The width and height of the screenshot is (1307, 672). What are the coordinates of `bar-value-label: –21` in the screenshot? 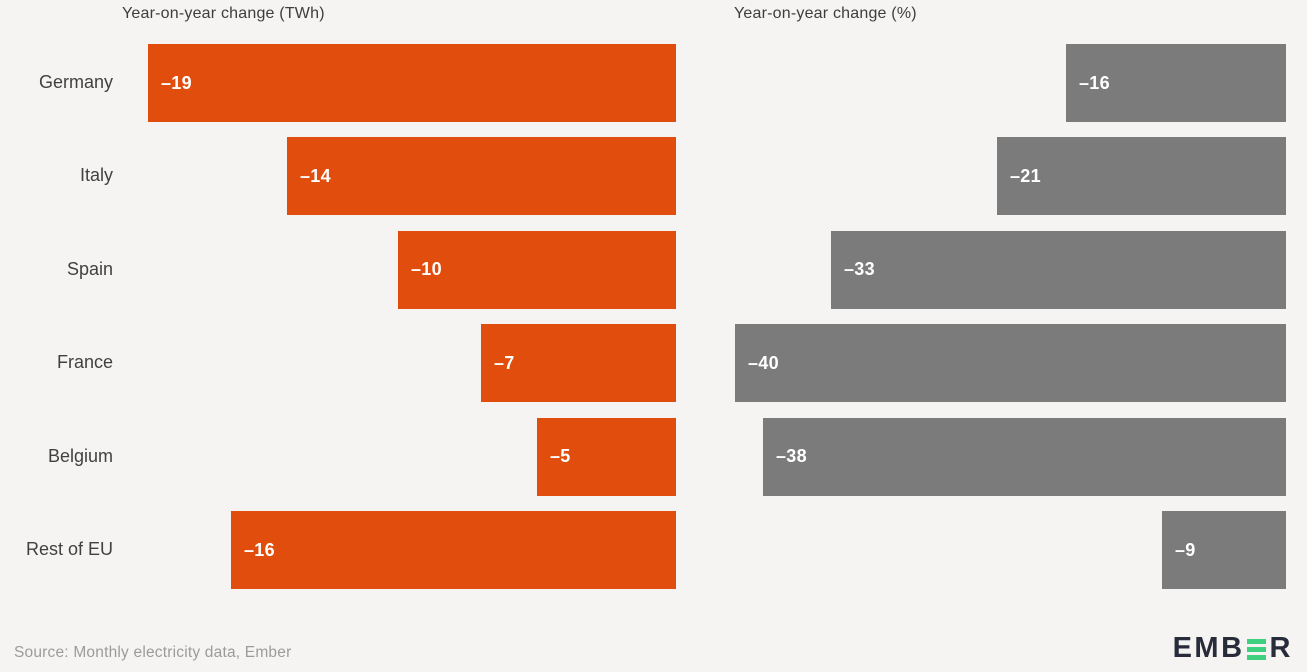 It's located at (1025, 175).